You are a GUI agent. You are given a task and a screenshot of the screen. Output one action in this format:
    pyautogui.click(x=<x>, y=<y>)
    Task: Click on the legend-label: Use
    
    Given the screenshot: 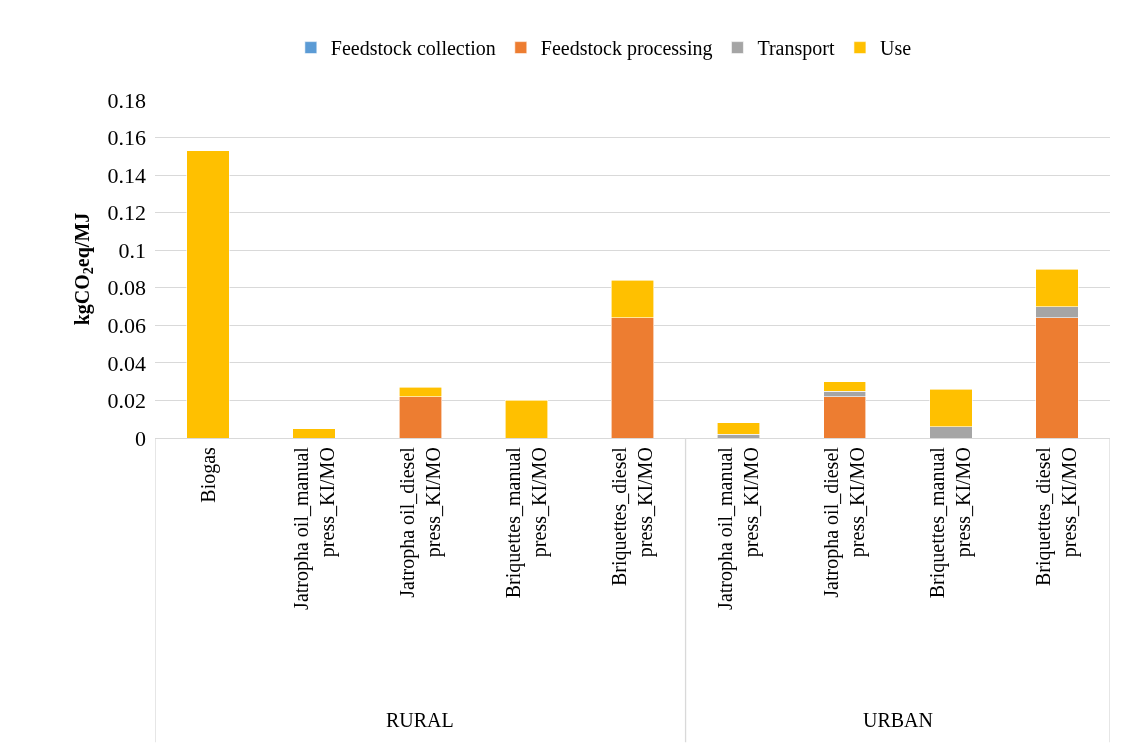 What is the action you would take?
    pyautogui.click(x=895, y=48)
    